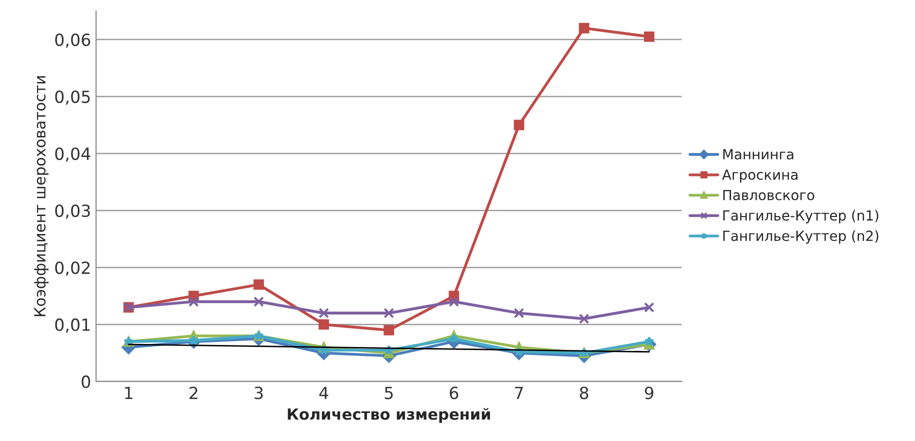 The width and height of the screenshot is (915, 441). I want to click on y-tick-label: 0,01, so click(72, 325).